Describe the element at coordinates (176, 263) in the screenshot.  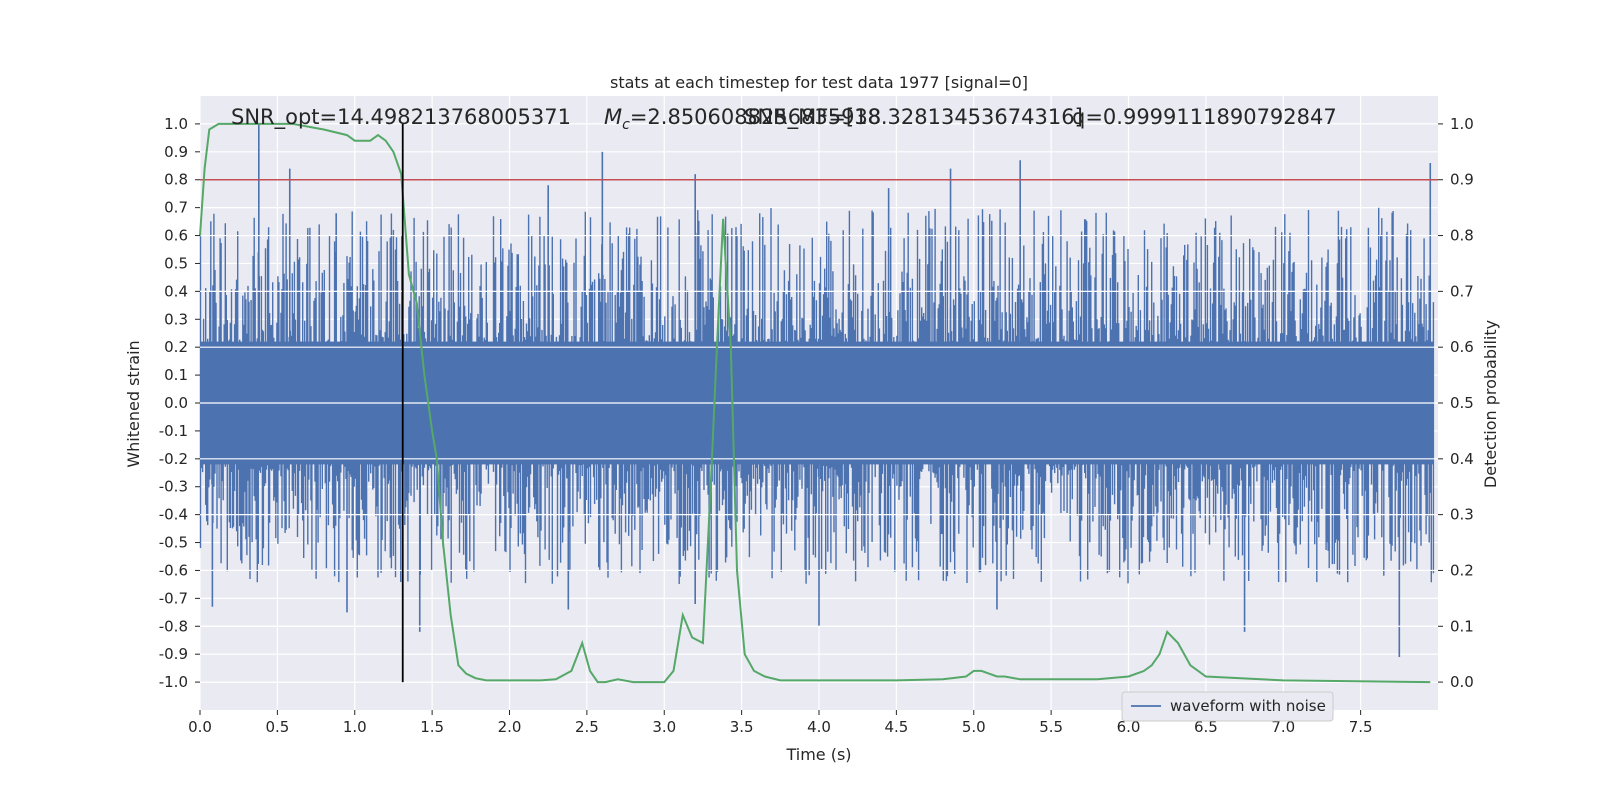
I see `y-tick-label: 0.5` at that location.